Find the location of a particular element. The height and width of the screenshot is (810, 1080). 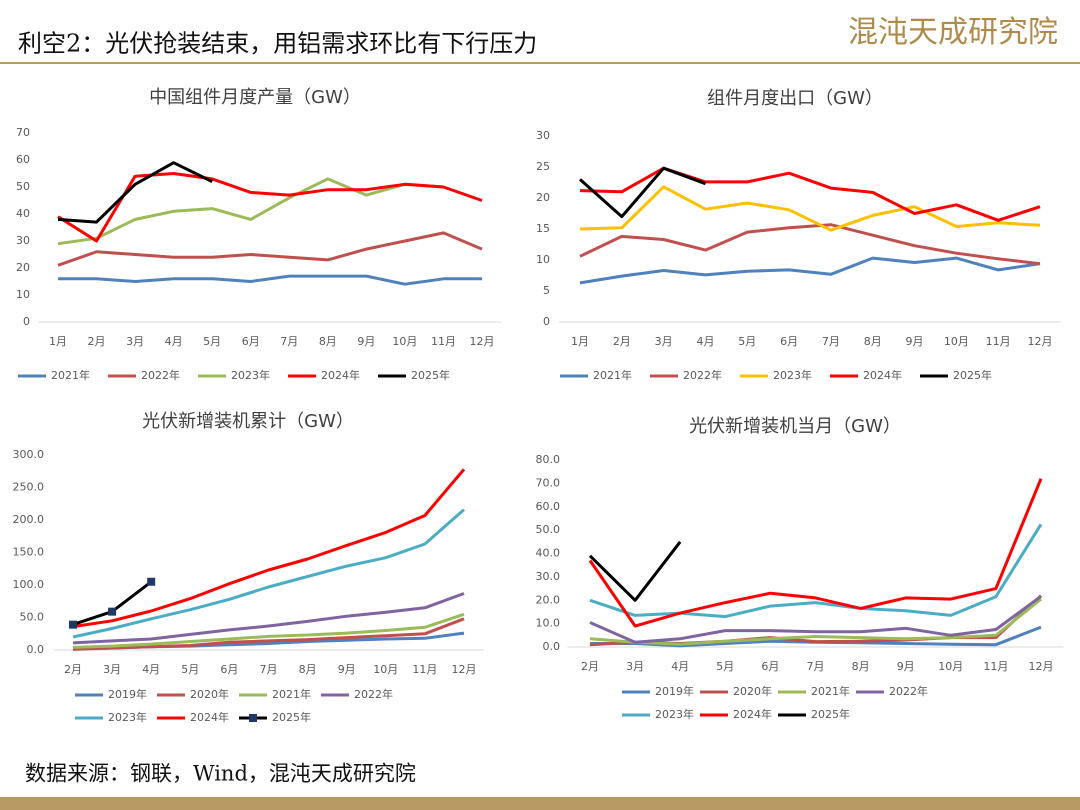

y-tick-label: 10 is located at coordinates (543, 259).